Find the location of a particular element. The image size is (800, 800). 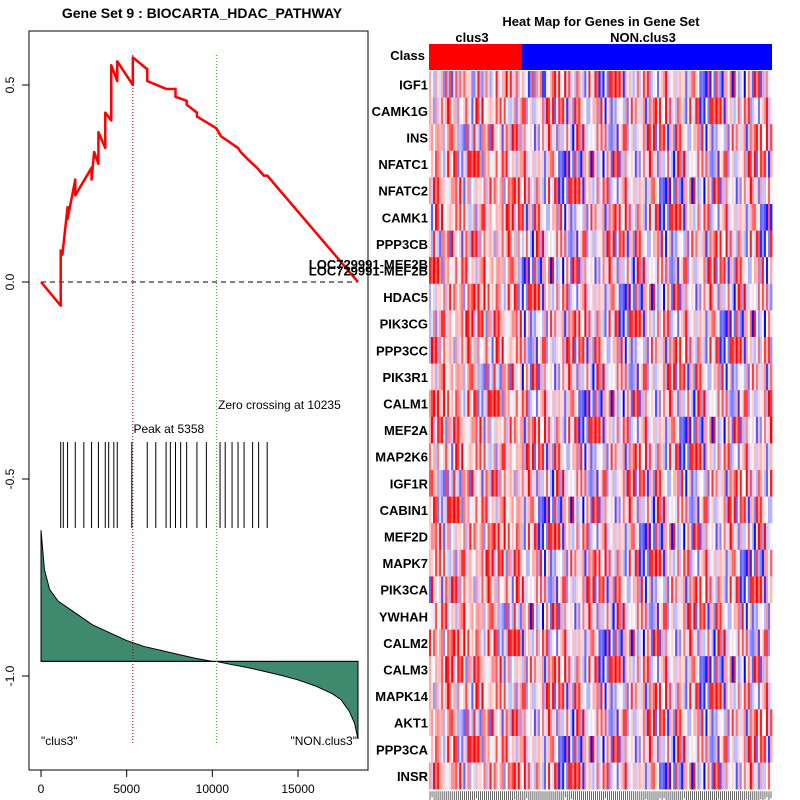

heatmap-row-cabin1 is located at coordinates (601, 510).